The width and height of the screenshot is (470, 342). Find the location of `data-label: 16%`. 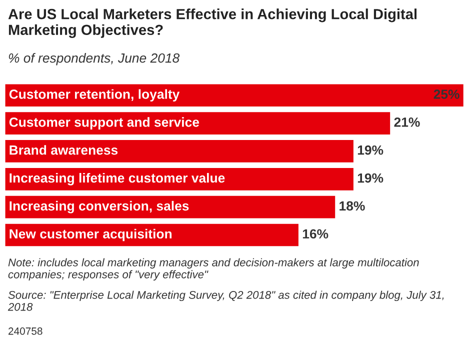

data-label: 16% is located at coordinates (315, 234).